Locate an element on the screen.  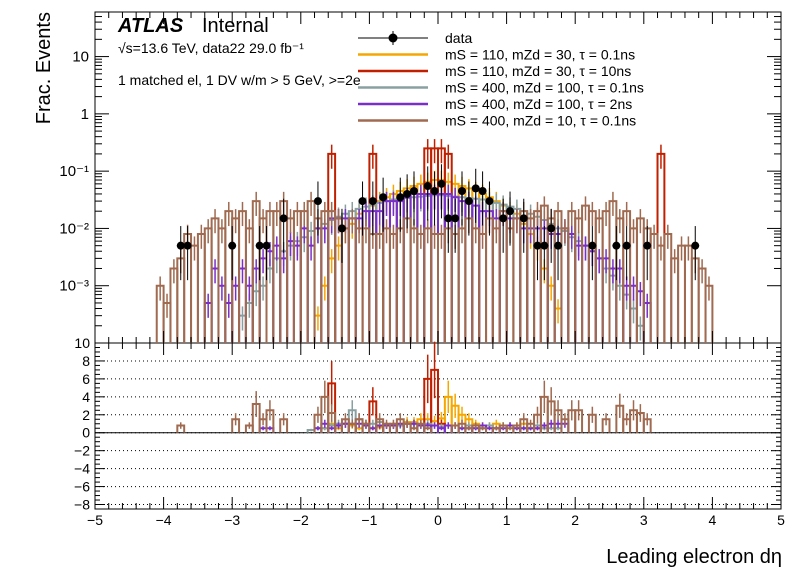
main-y-tick-label: 10 is located at coordinates (80, 57).